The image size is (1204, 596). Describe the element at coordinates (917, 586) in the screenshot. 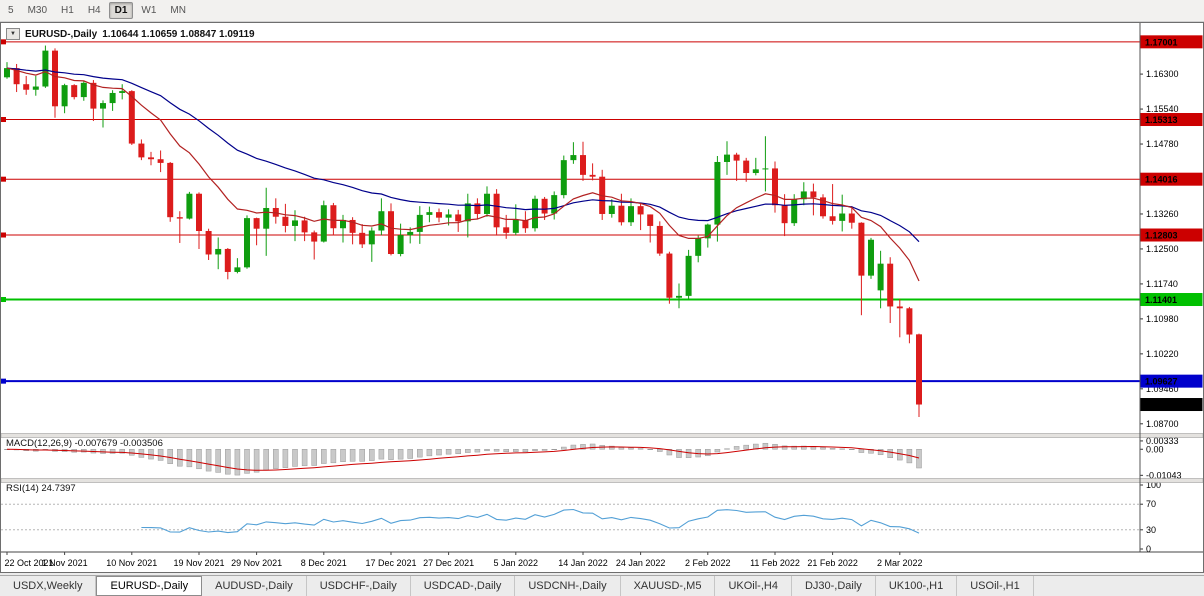

I see `chart-tab-uk100-h1: UK100-,H1` at that location.